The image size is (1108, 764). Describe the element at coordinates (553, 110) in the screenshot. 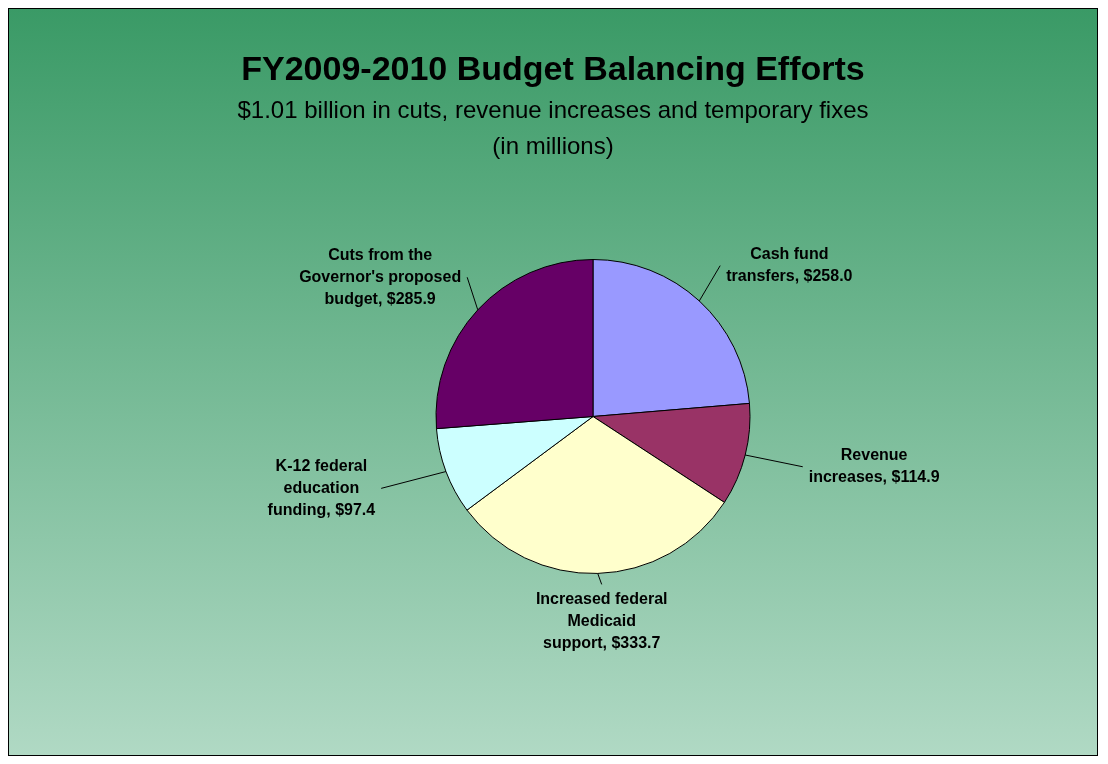

I see `chart-subtitle: $1.01 billion in cuts, revenue increases and temporary fixes` at that location.